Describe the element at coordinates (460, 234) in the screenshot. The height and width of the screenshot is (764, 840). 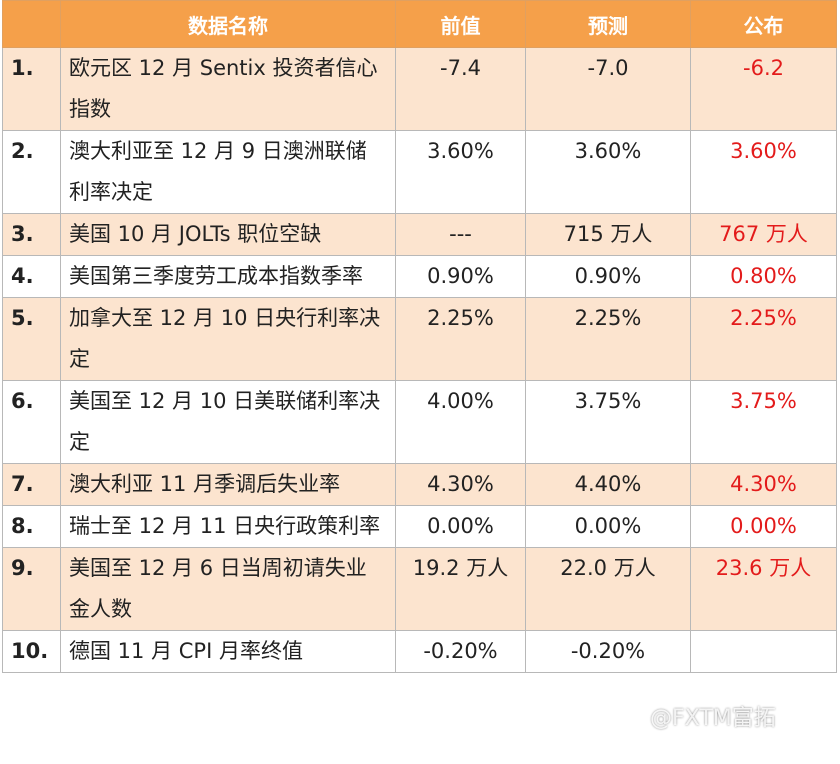
I see `previous-value: ---` at that location.